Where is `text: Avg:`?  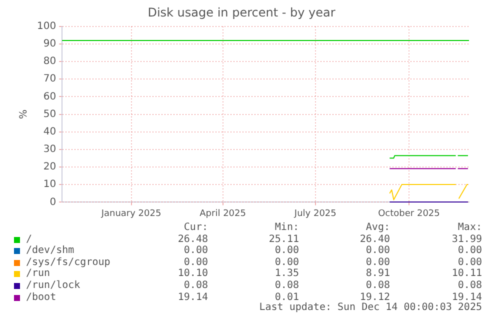
text: Avg: is located at coordinates (377, 227).